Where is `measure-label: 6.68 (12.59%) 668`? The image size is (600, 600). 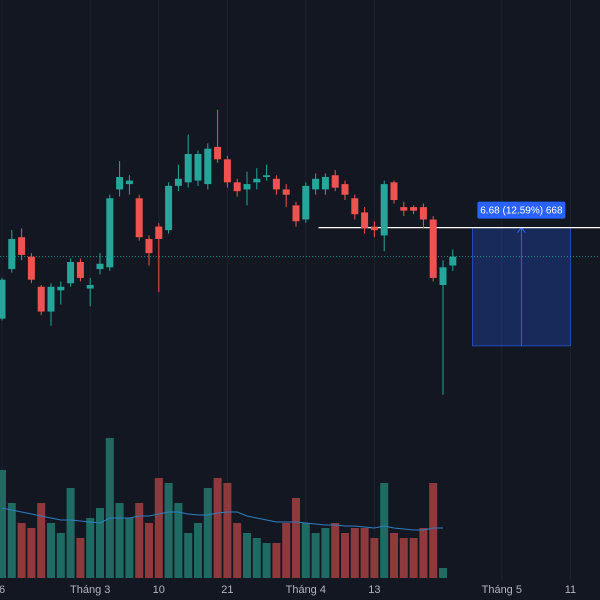
measure-label: 6.68 (12.59%) 668 is located at coordinates (521, 210).